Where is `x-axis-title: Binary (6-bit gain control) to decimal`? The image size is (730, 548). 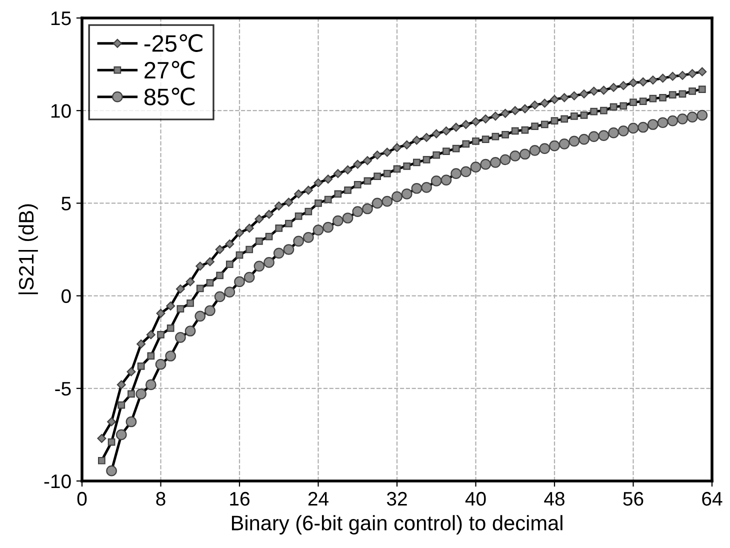
x-axis-title: Binary (6-bit gain control) to decimal is located at coordinates (397, 525).